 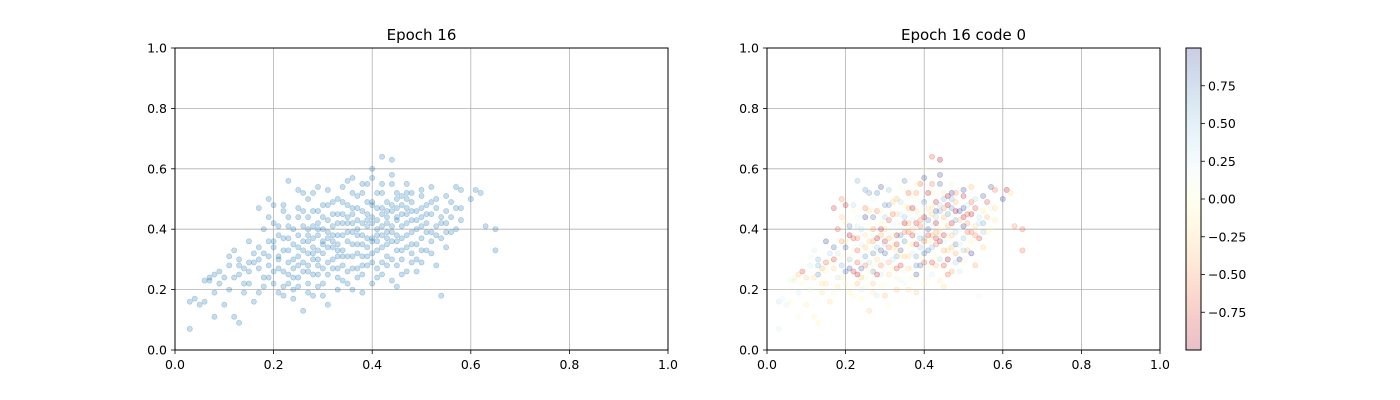 What do you see at coordinates (749, 48) in the screenshot?
I see `y-tick-label-right: 1.0` at bounding box center [749, 48].